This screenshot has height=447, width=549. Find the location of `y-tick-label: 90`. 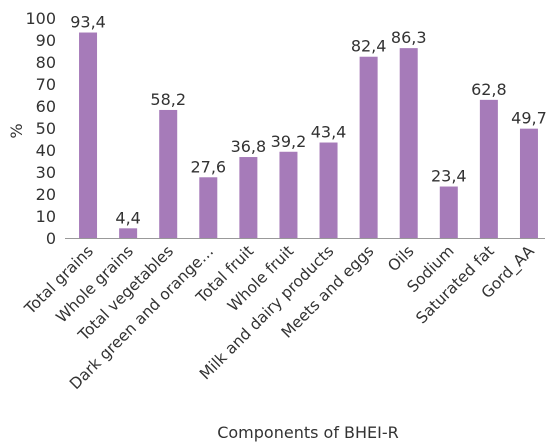

y-tick-label: 90 is located at coordinates (46, 40).